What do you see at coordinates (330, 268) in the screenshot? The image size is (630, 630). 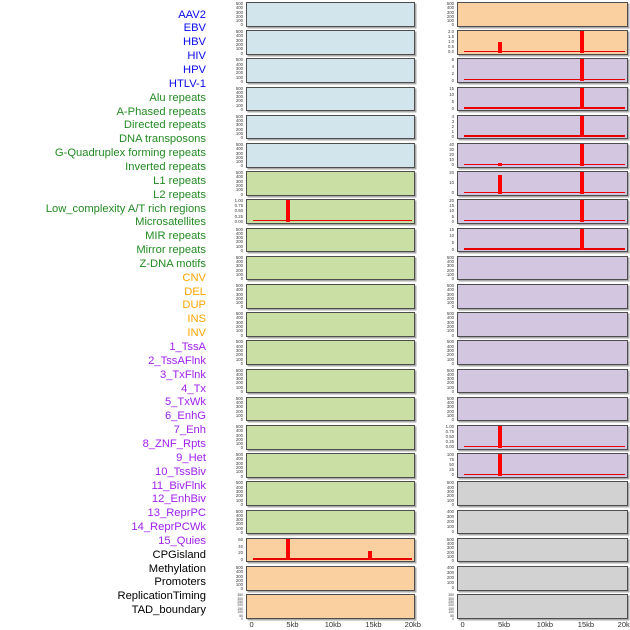 I see `panel-dna-transposons` at bounding box center [330, 268].